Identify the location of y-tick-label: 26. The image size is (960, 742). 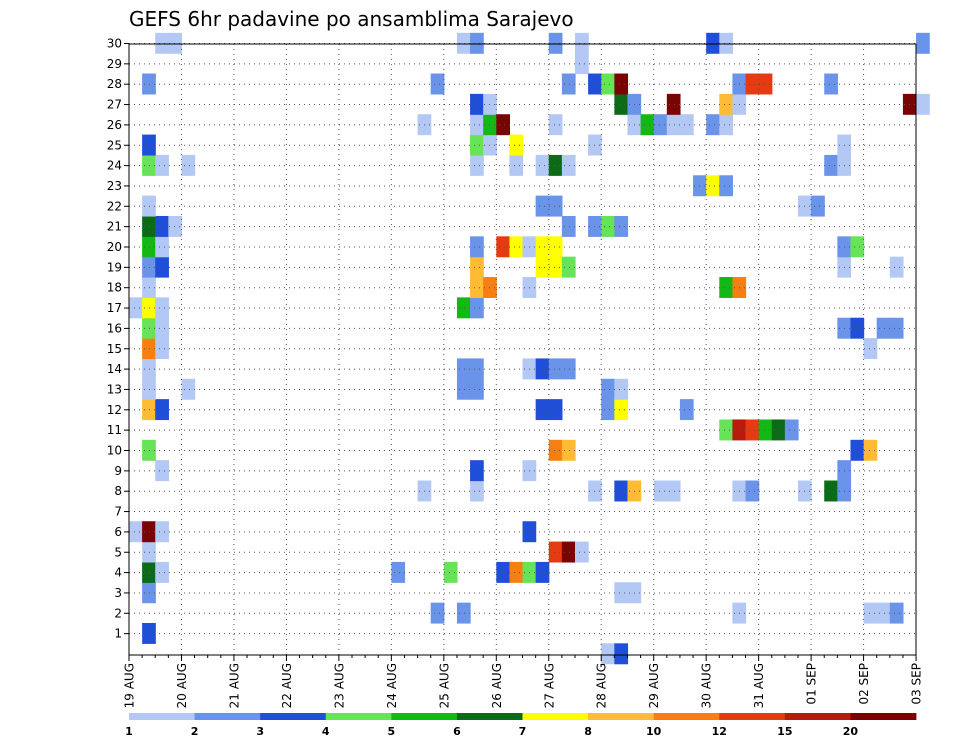
(114, 125).